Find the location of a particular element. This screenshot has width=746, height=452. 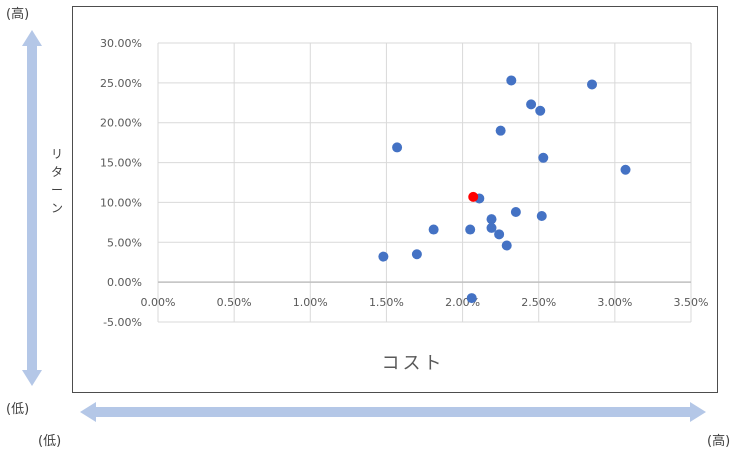

x-tick-label: 0.50% is located at coordinates (234, 302).